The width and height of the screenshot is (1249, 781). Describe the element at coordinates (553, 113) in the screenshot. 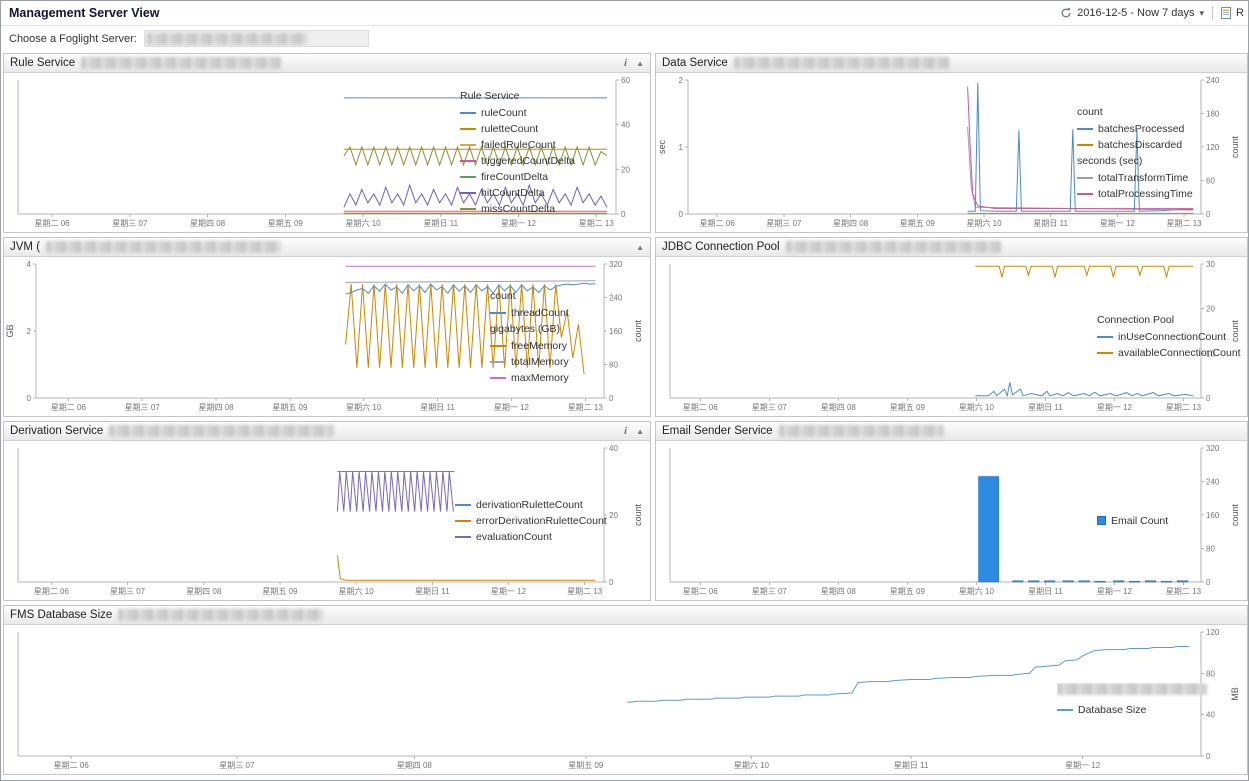

I see `legend-item: ruleCount` at that location.